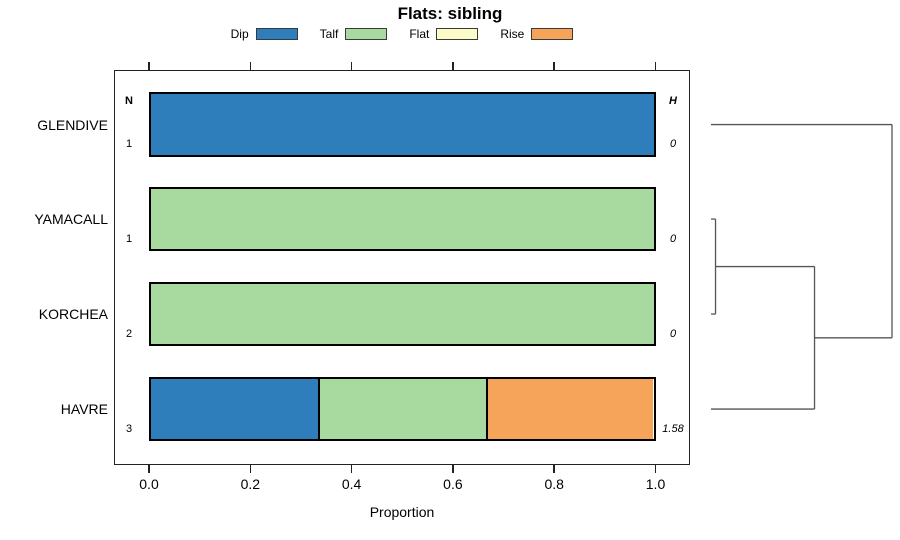 This screenshot has height=540, width=900. I want to click on legend-swatch-talf, so click(366, 34).